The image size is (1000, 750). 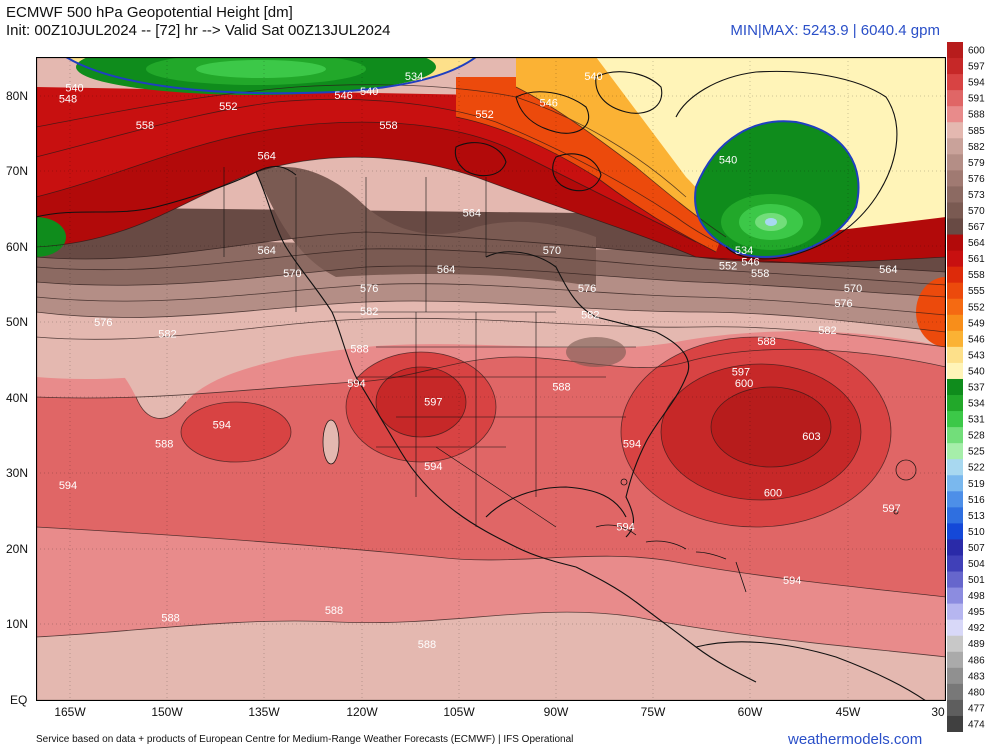 What do you see at coordinates (149, 12) in the screenshot?
I see `map-title: ECMWF 500 hPa Geopotential Height [dm]` at bounding box center [149, 12].